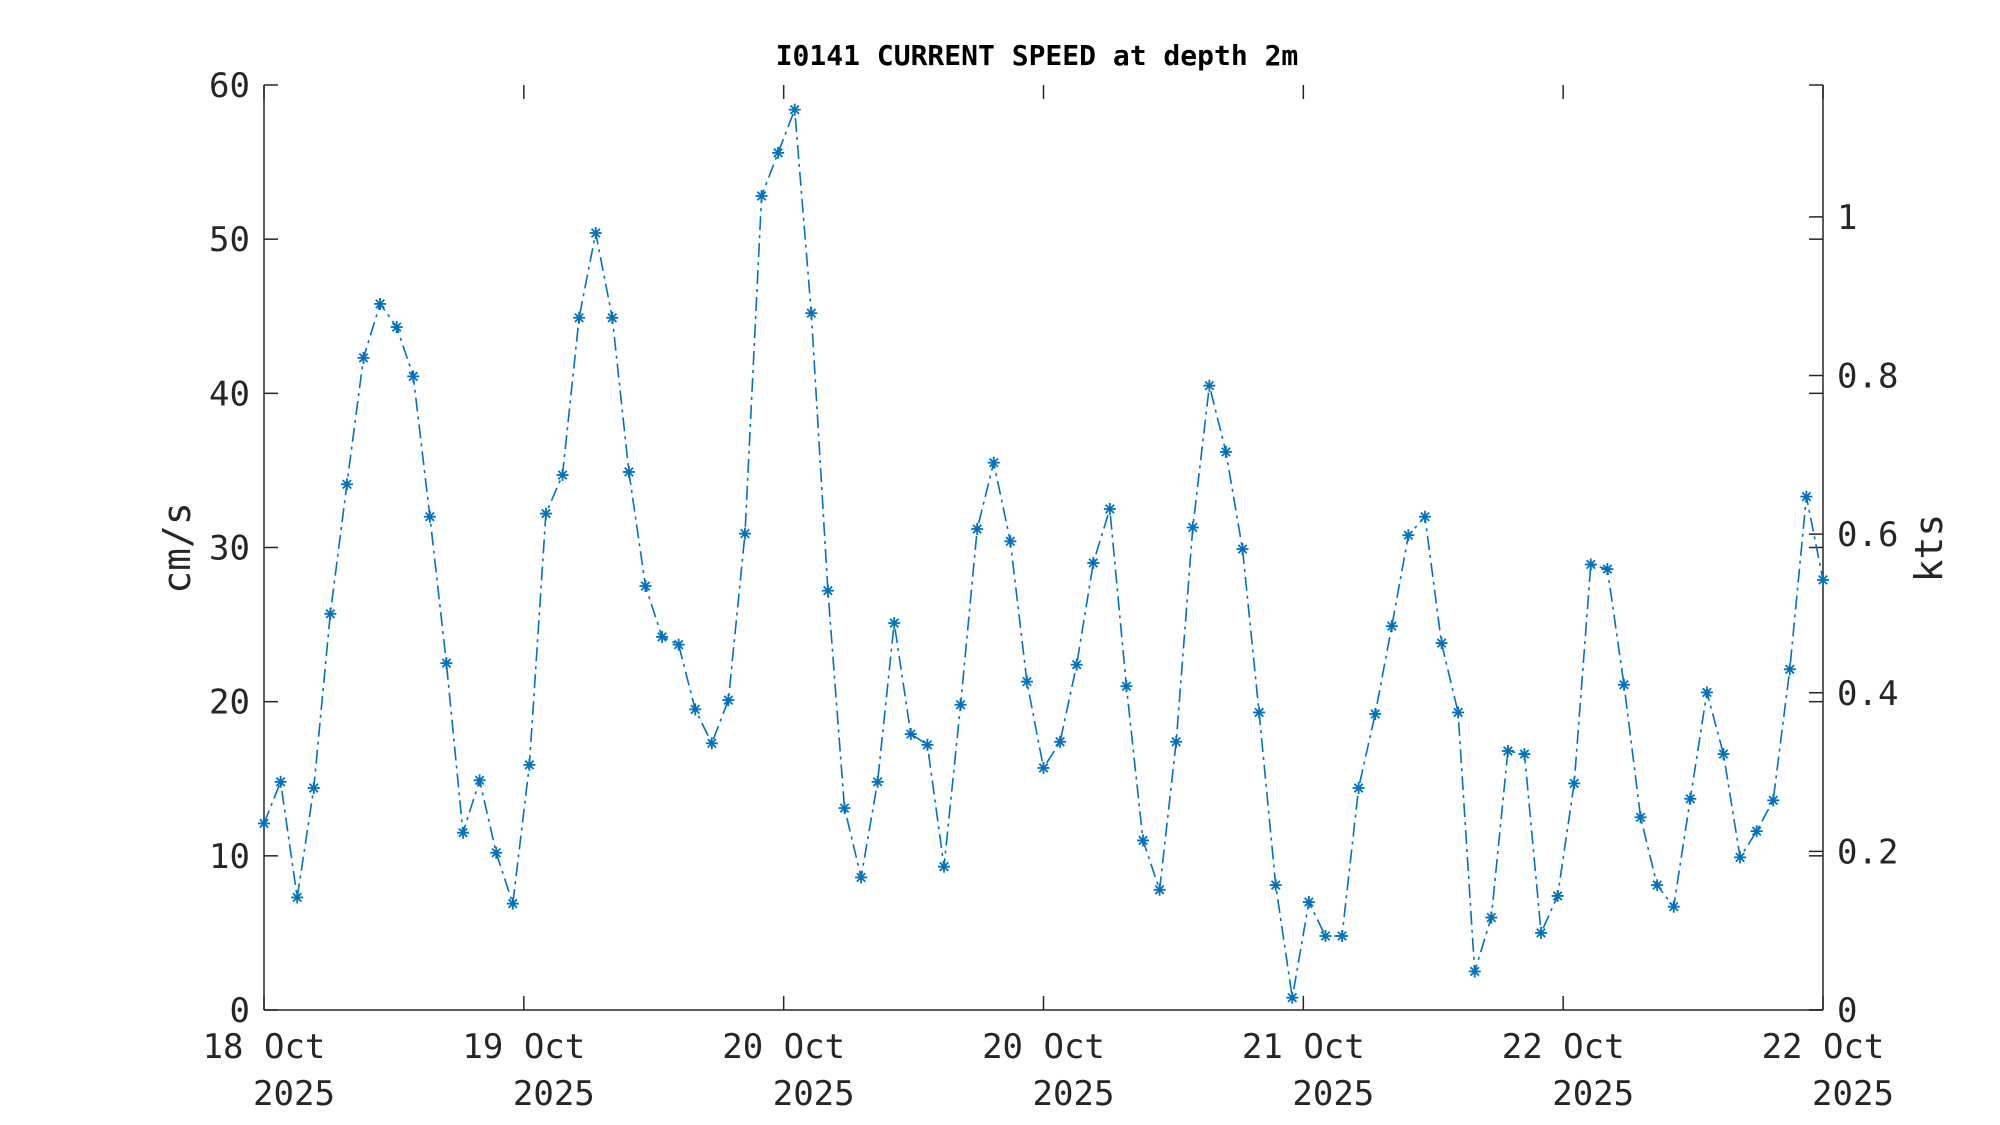 The height and width of the screenshot is (1125, 2000). I want to click on y-axis-label: cm/s, so click(177, 548).